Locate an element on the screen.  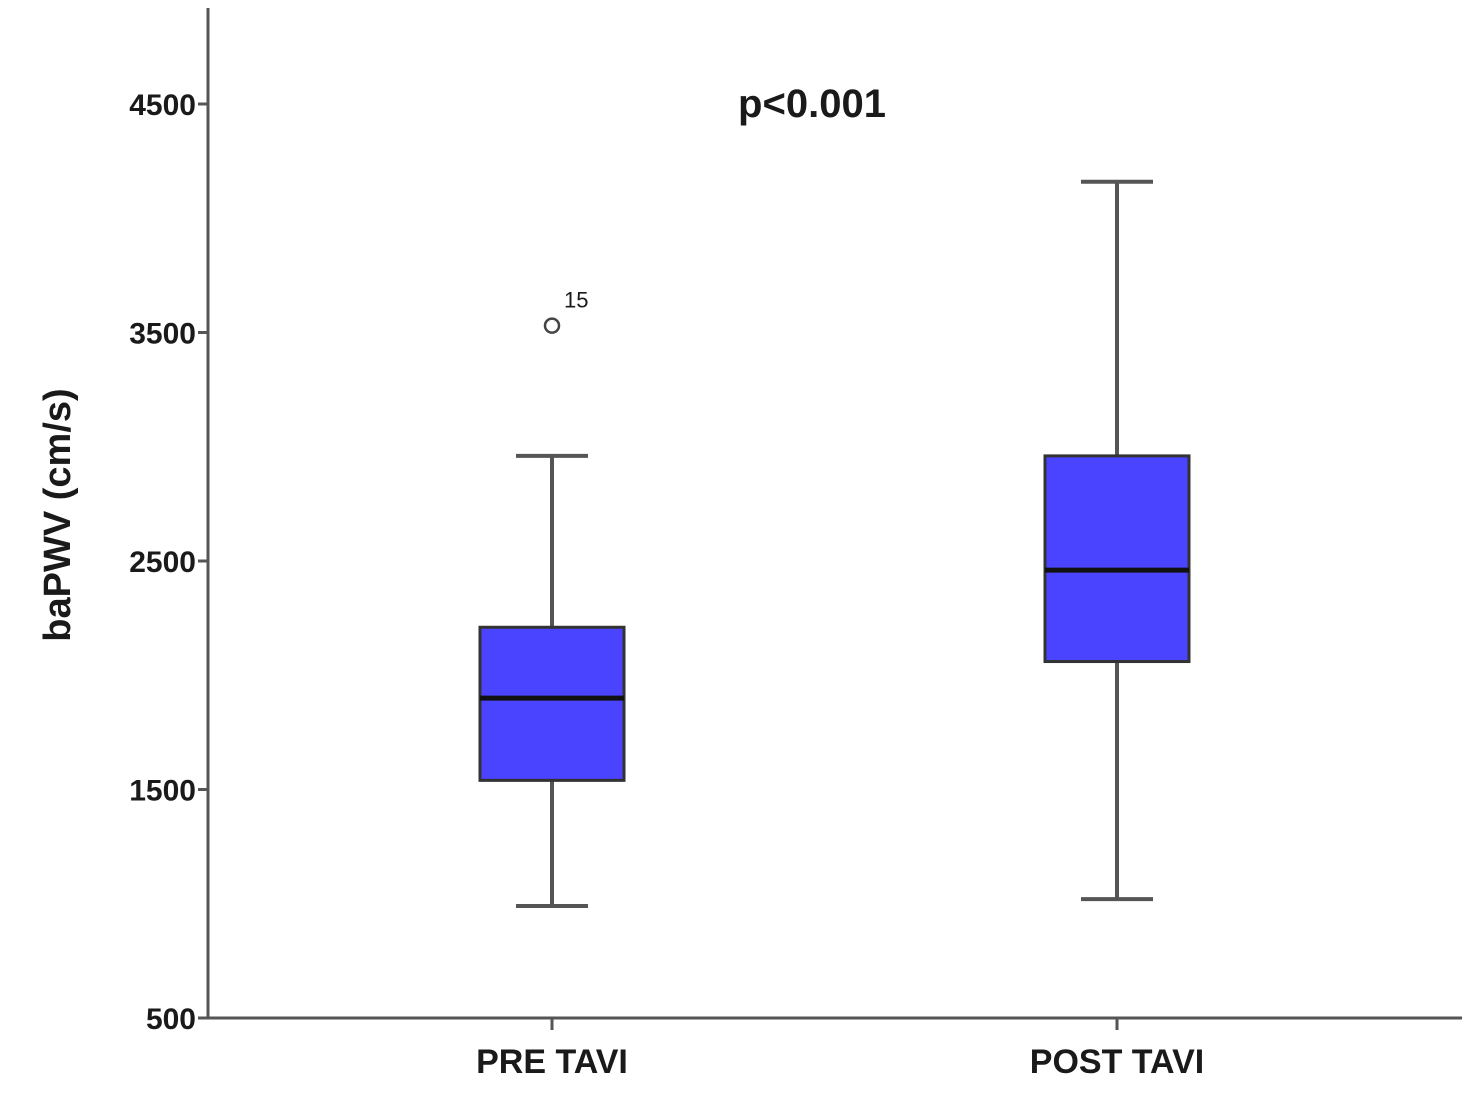
y-tick-label: 4500 is located at coordinates (162, 105).